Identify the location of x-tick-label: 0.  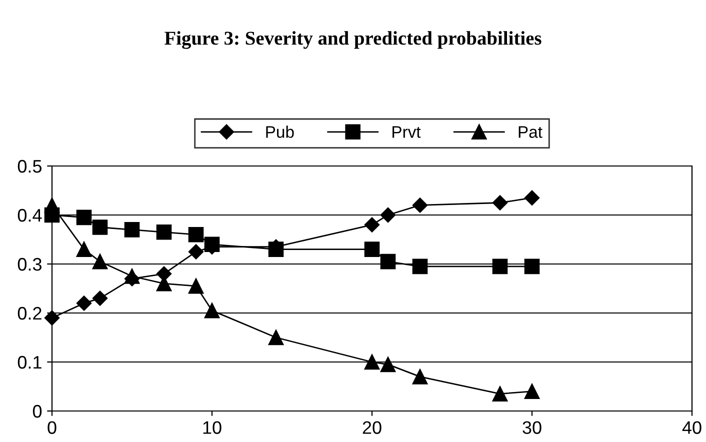
(52, 427).